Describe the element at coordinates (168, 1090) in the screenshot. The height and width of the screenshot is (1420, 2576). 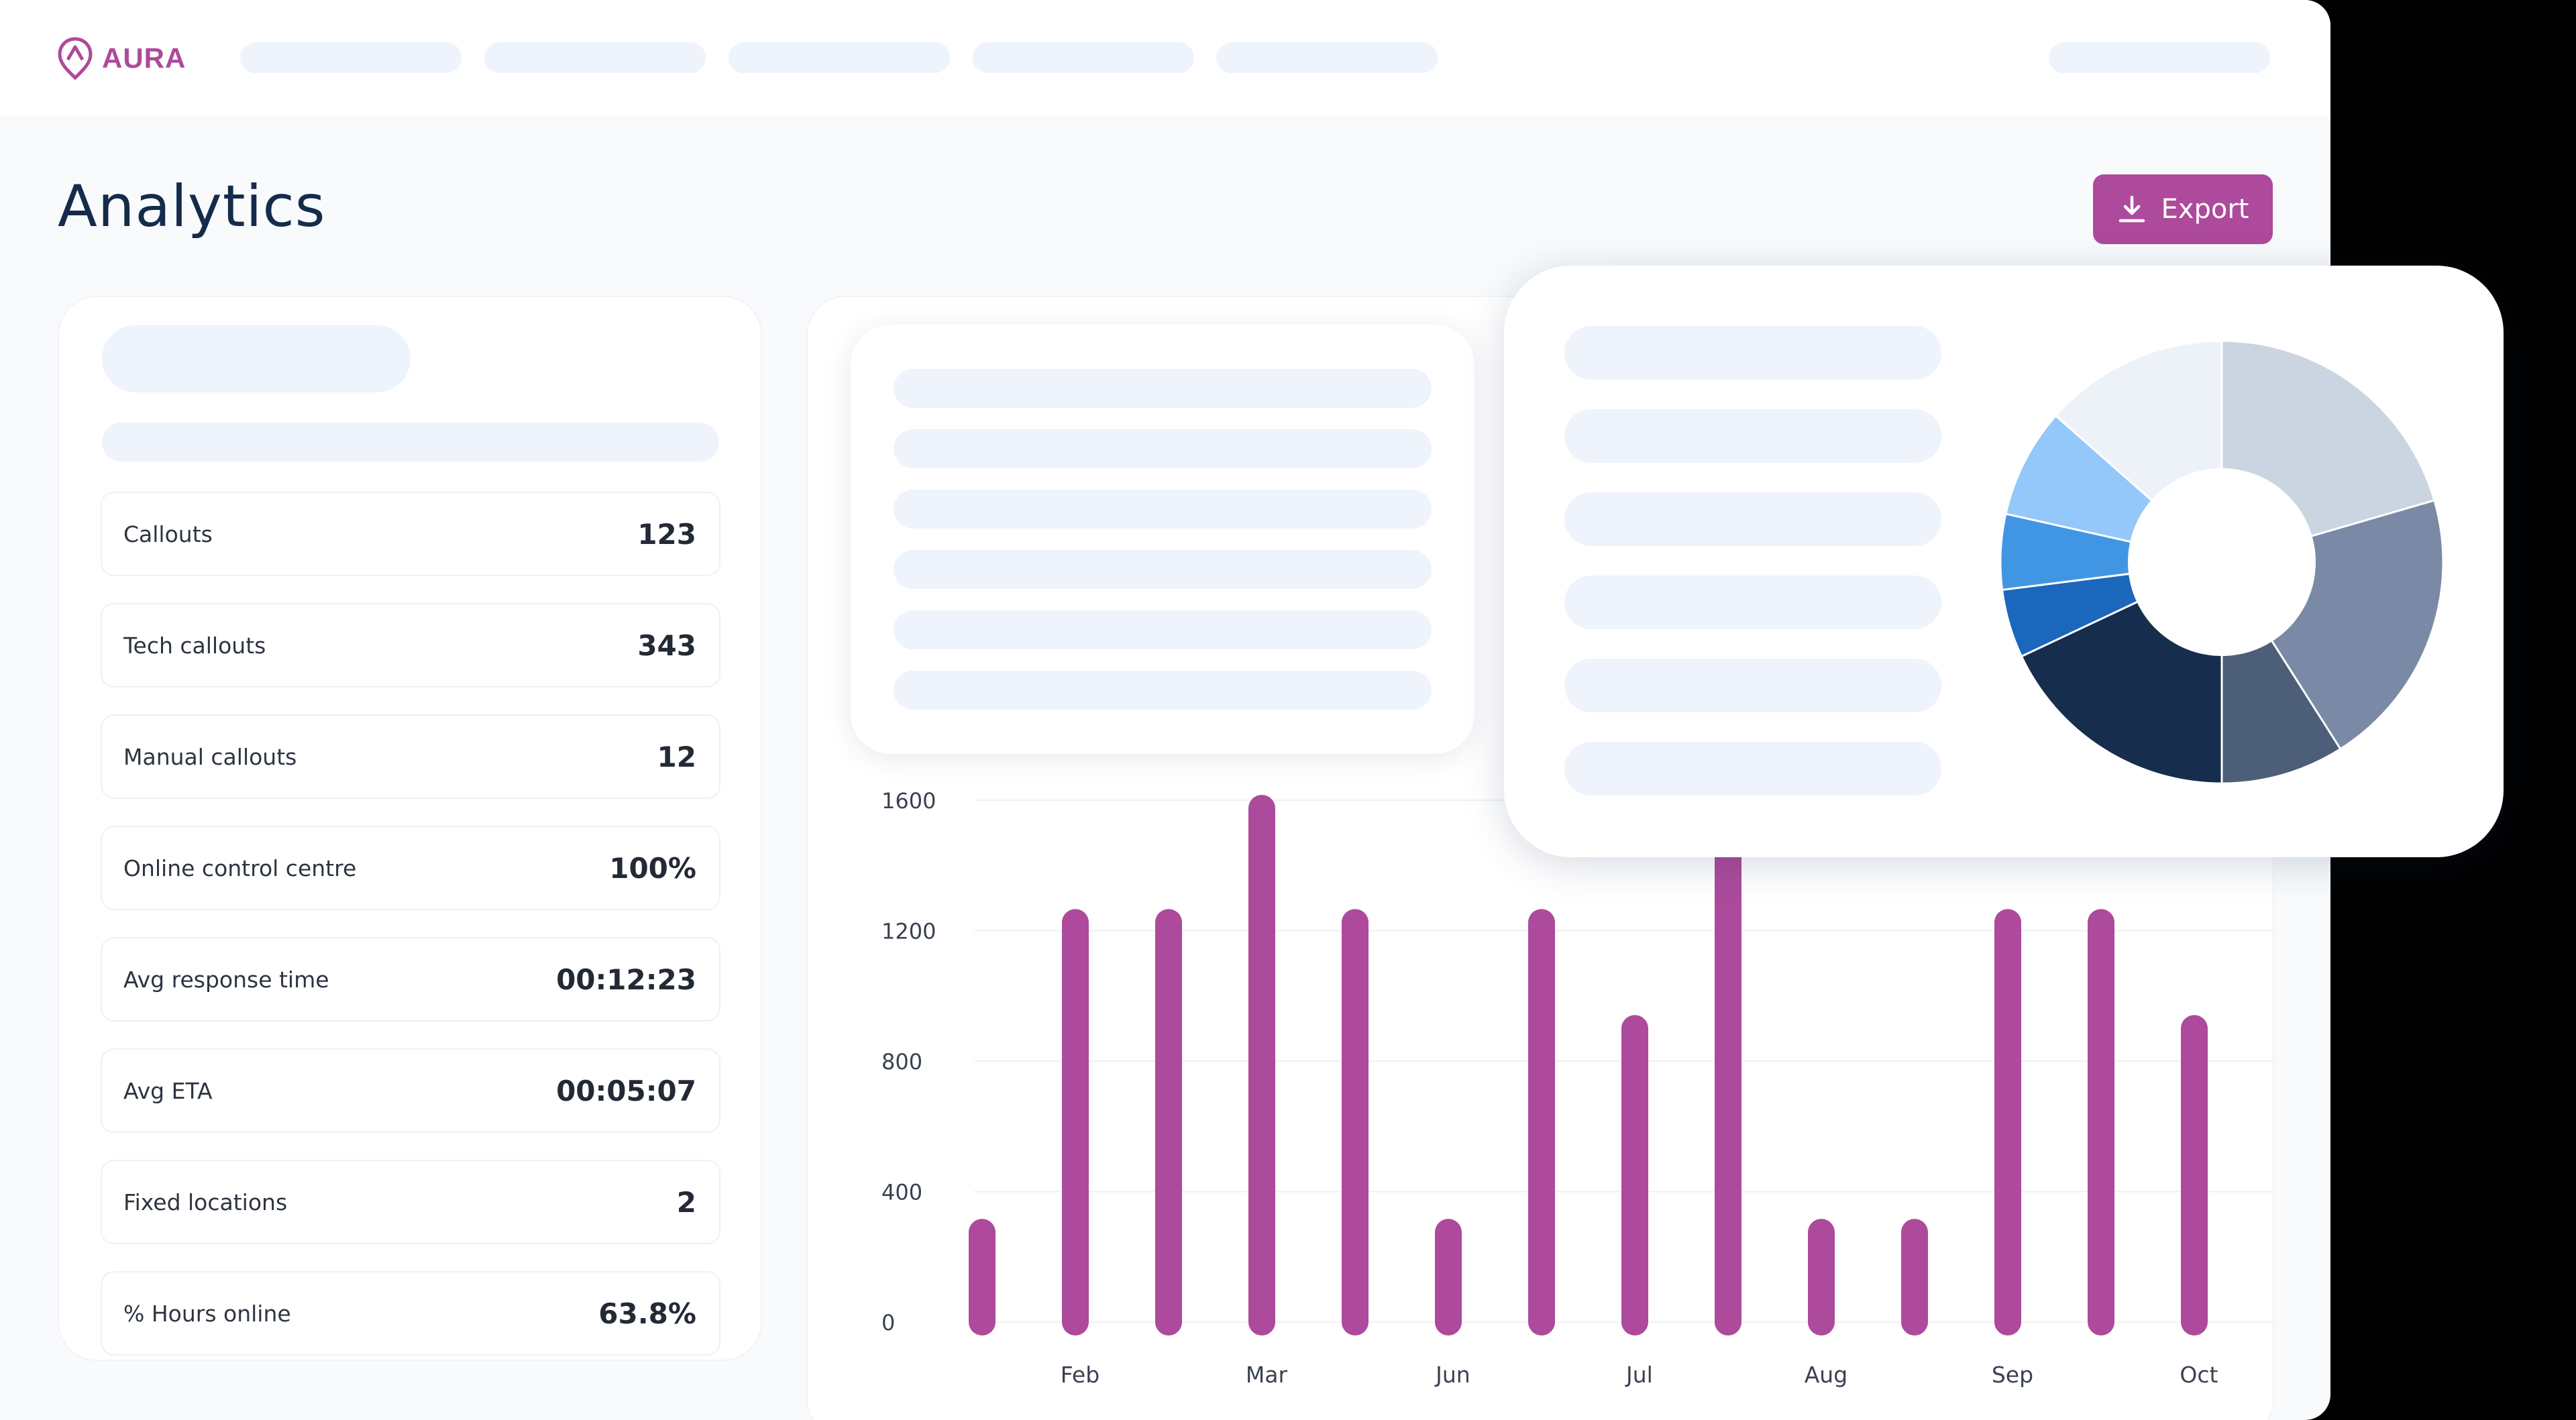
I see `stat-label: Avg ETA` at that location.